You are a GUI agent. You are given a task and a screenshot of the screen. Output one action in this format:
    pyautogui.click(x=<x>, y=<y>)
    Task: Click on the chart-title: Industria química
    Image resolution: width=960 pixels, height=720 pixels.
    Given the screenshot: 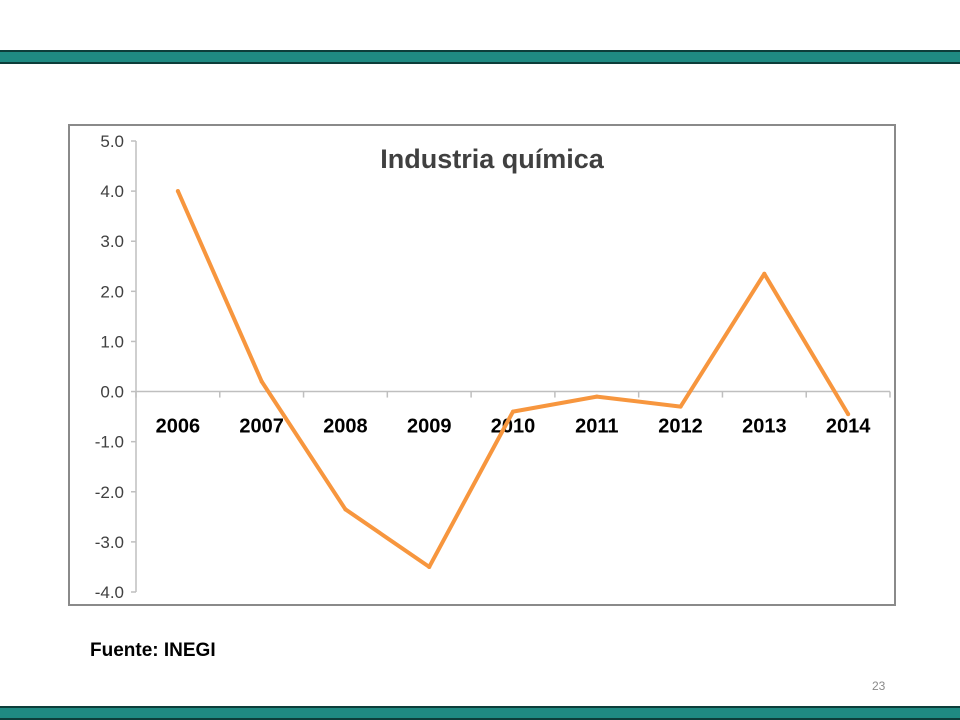 What is the action you would take?
    pyautogui.click(x=492, y=159)
    